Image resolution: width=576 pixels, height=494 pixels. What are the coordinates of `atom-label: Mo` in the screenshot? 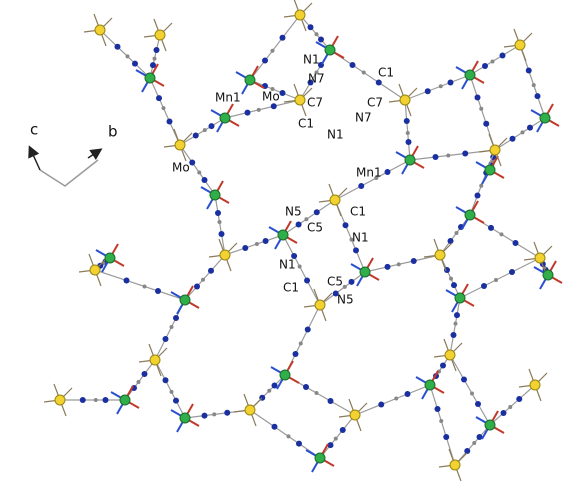 It's located at (181, 168).